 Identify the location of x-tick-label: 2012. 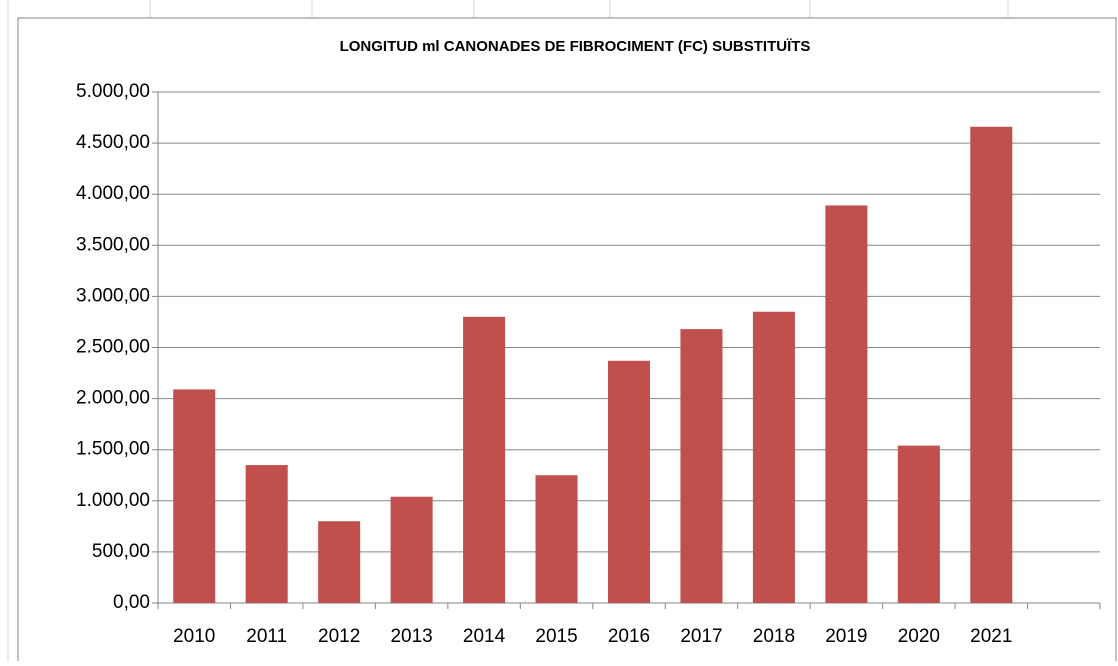
(339, 636).